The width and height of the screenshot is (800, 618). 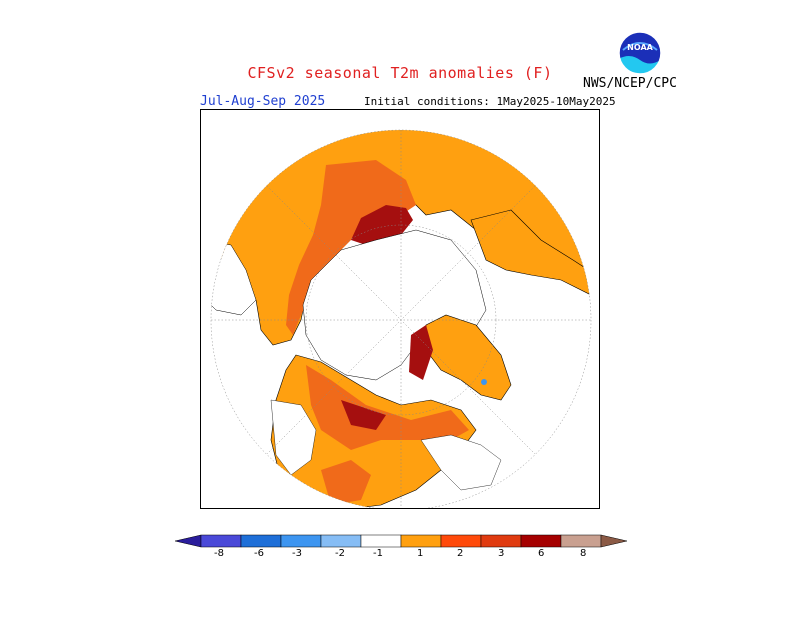 What do you see at coordinates (530, 252) in the screenshot?
I see `east-asia-anomaly` at bounding box center [530, 252].